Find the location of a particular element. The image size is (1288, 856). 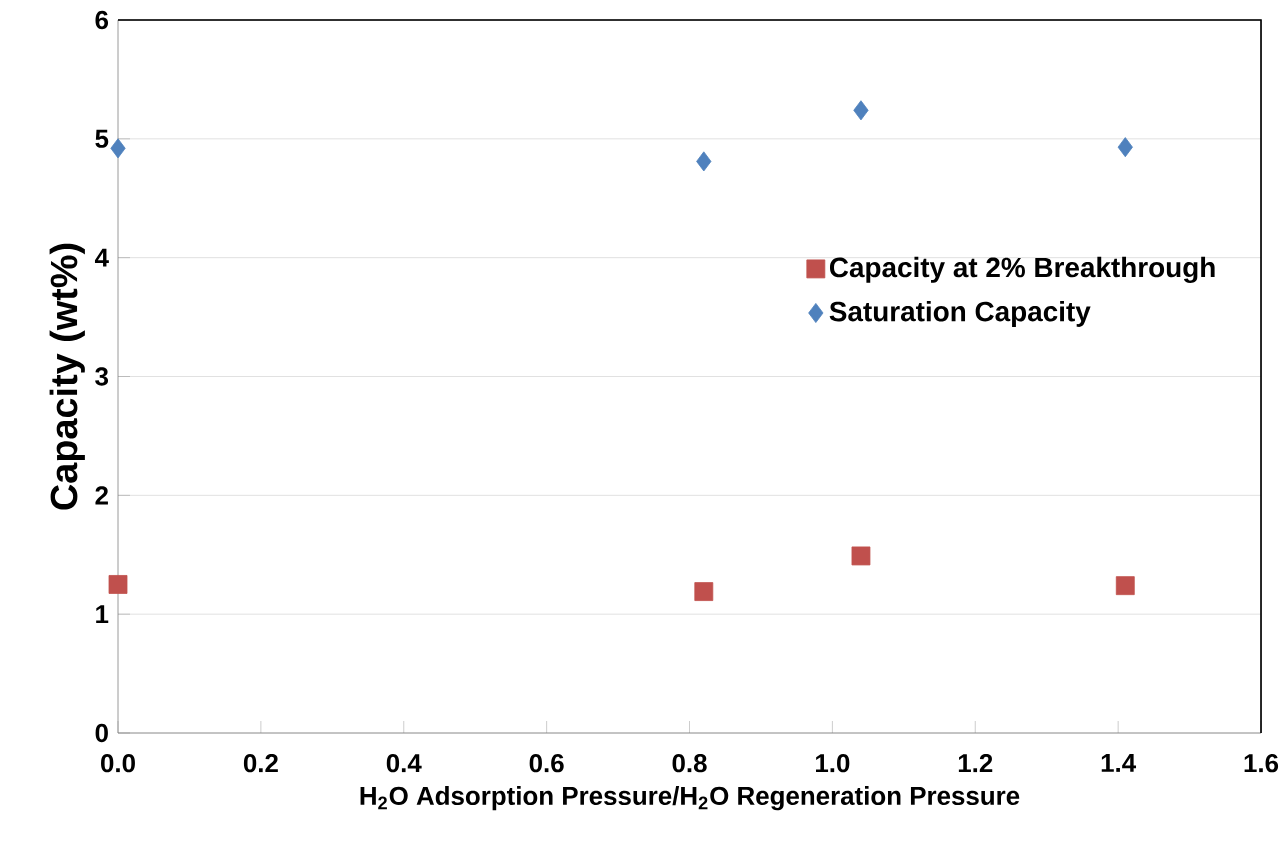

y-axis-title: Capacity (wt%) is located at coordinates (67, 376).